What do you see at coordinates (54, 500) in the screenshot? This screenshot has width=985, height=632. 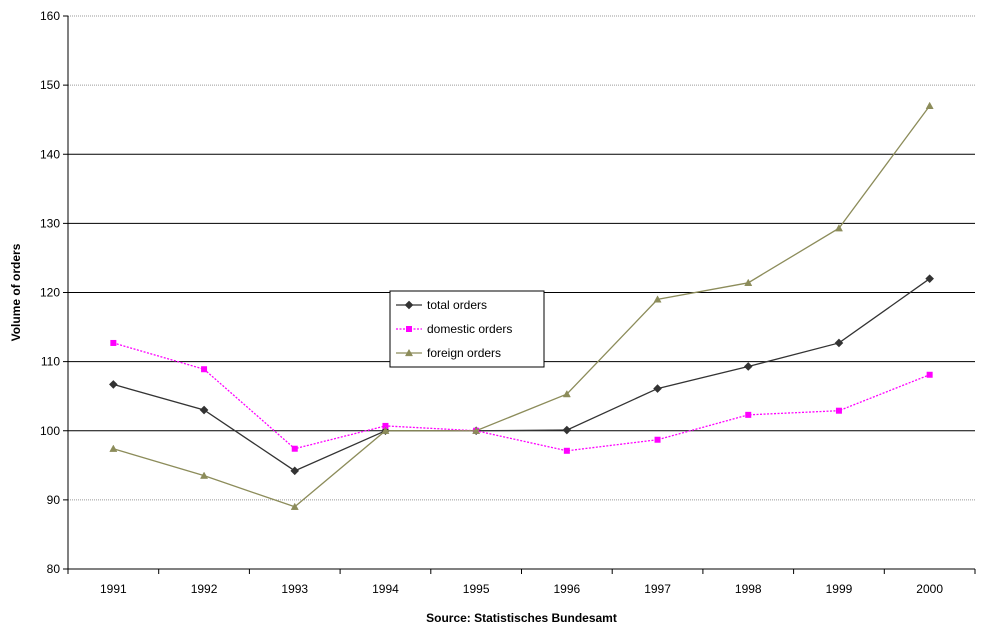 I see `y-tick-label: 90` at bounding box center [54, 500].